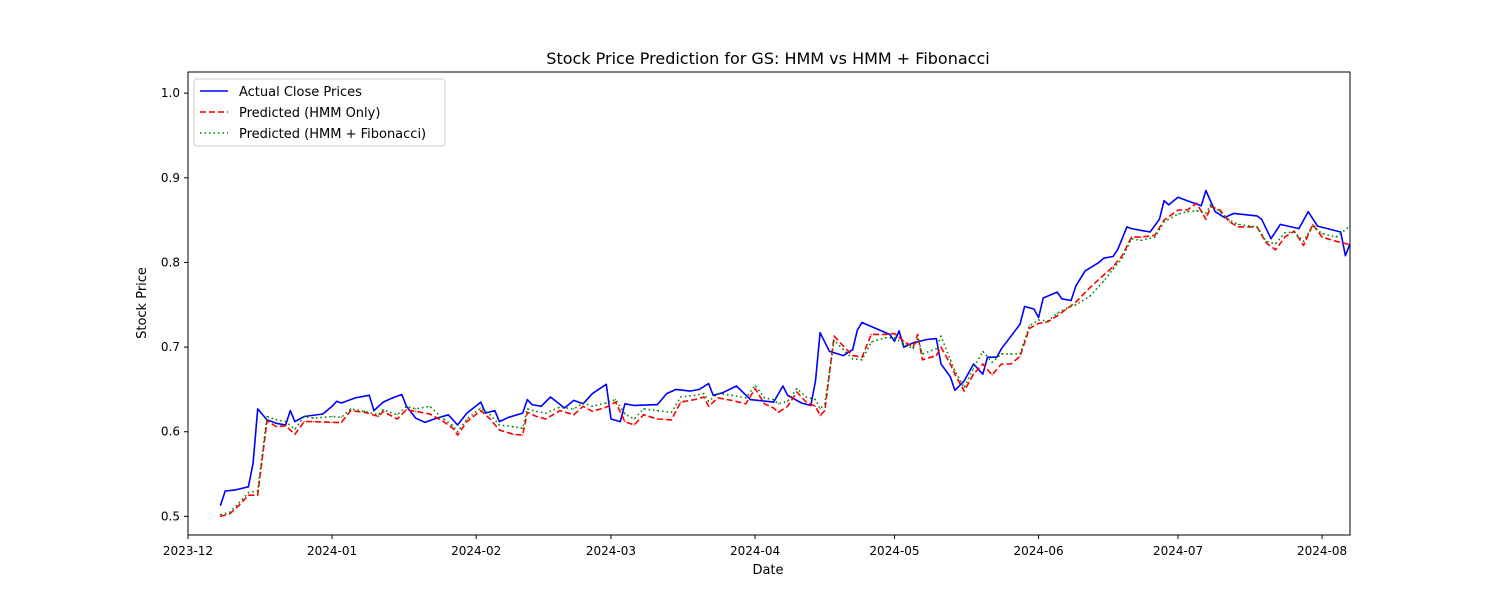 Image resolution: width=1500 pixels, height=600 pixels. Describe the element at coordinates (300, 92) in the screenshot. I see `legend-label: Actual Close Prices` at that location.